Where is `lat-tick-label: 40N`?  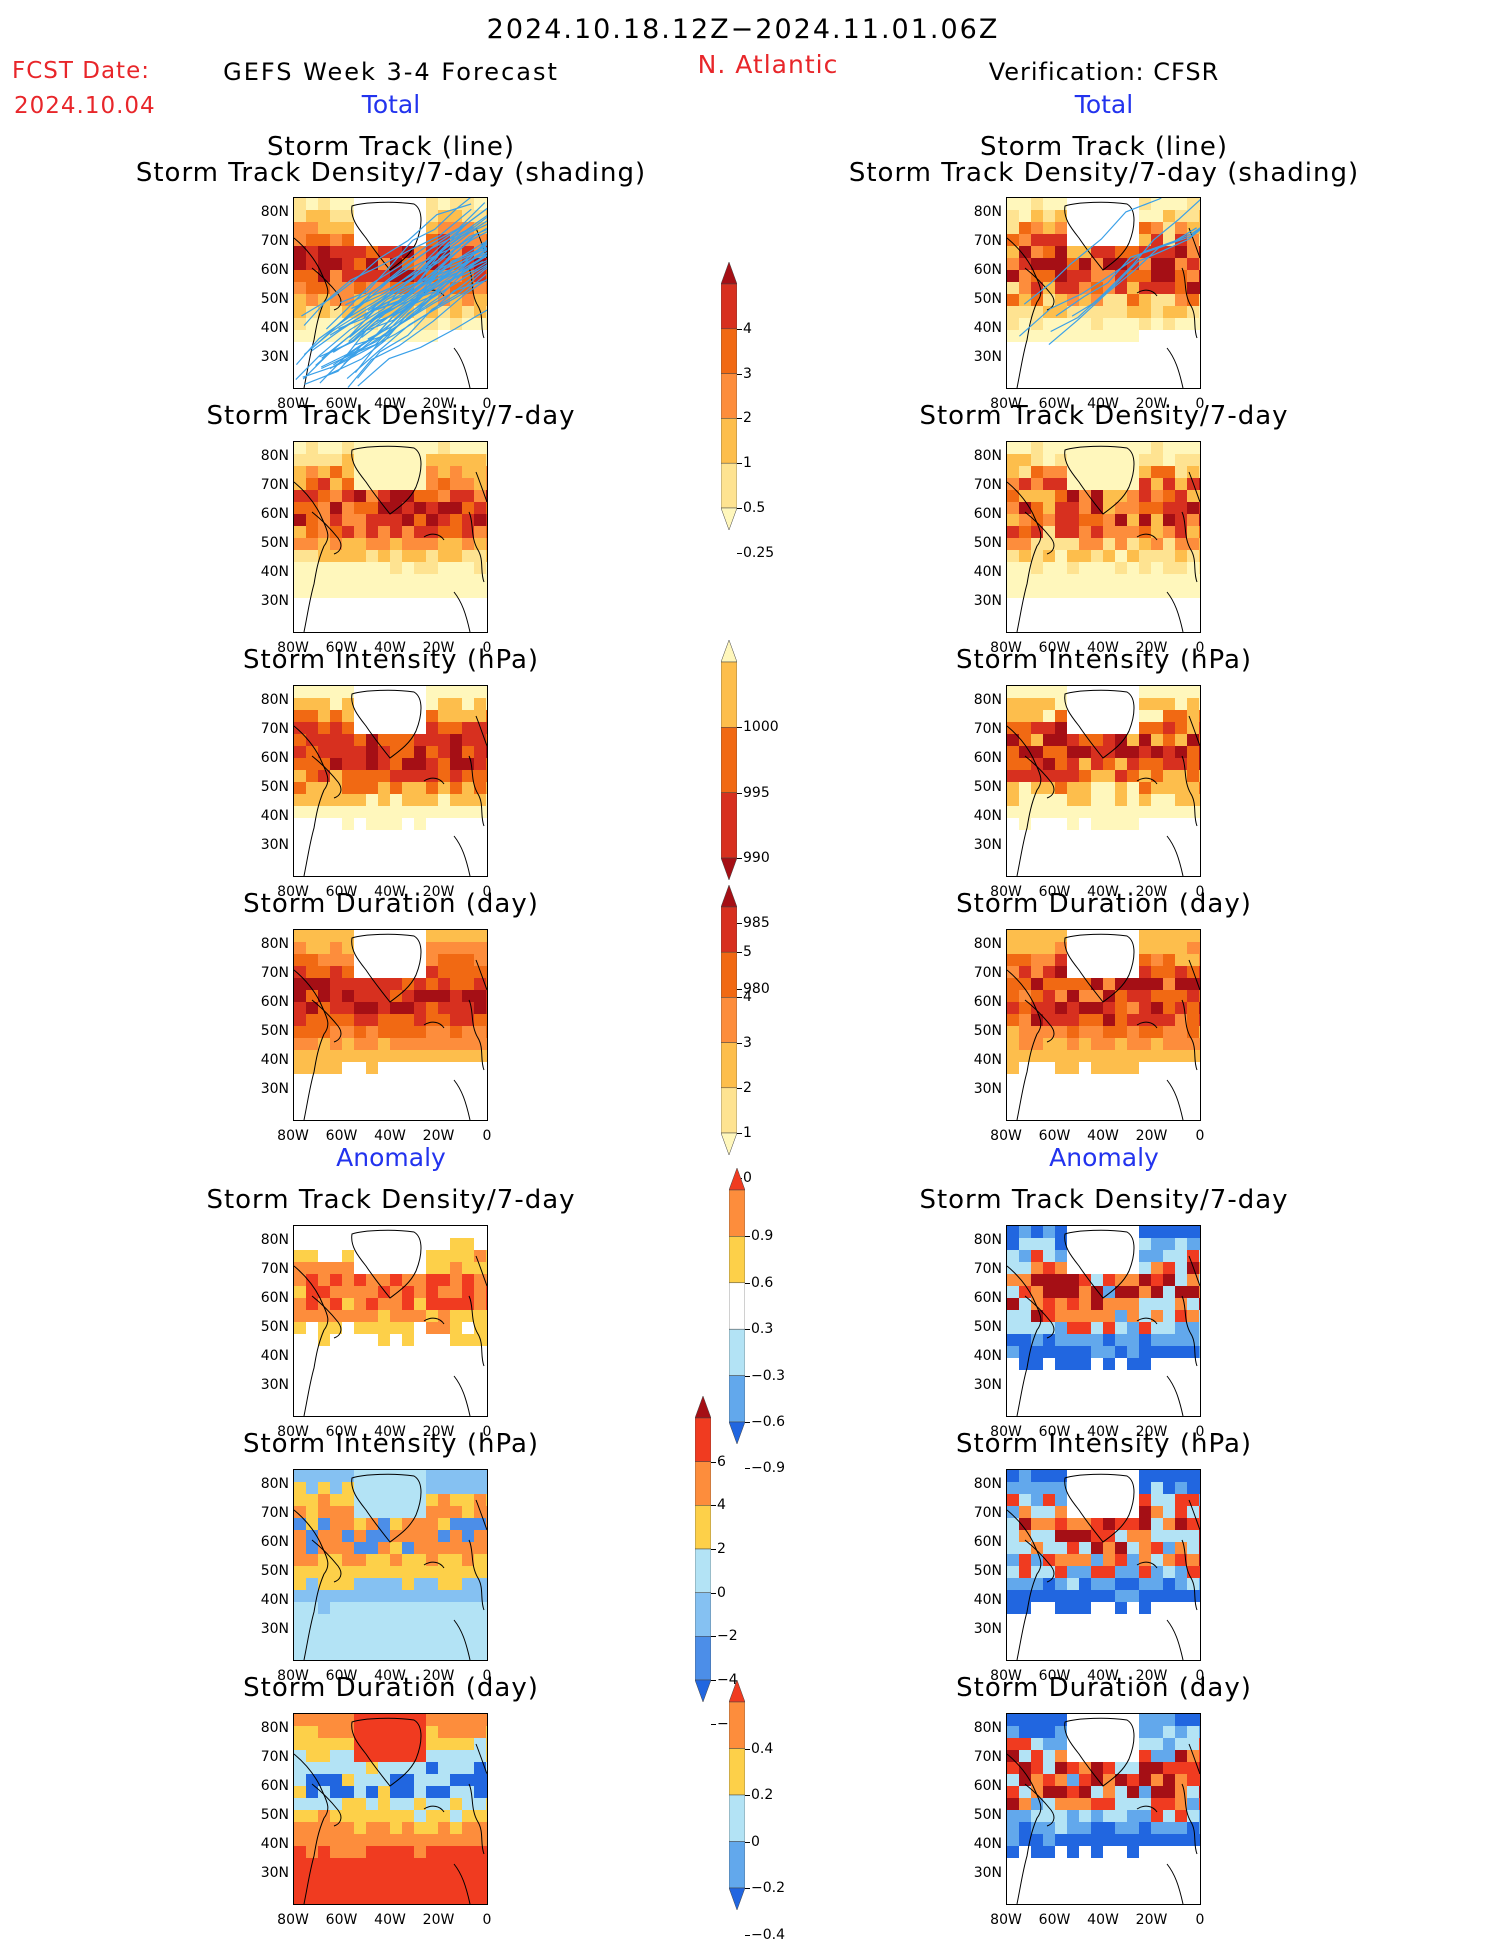
lat-tick-label: 40N is located at coordinates (987, 1060).